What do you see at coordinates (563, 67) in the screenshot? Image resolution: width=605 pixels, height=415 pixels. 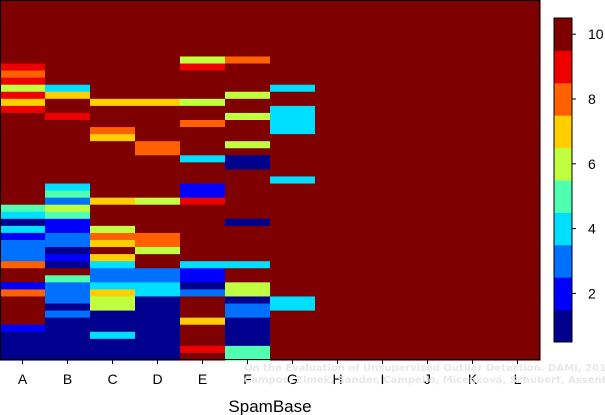 I see `colorbar-segment` at bounding box center [563, 67].